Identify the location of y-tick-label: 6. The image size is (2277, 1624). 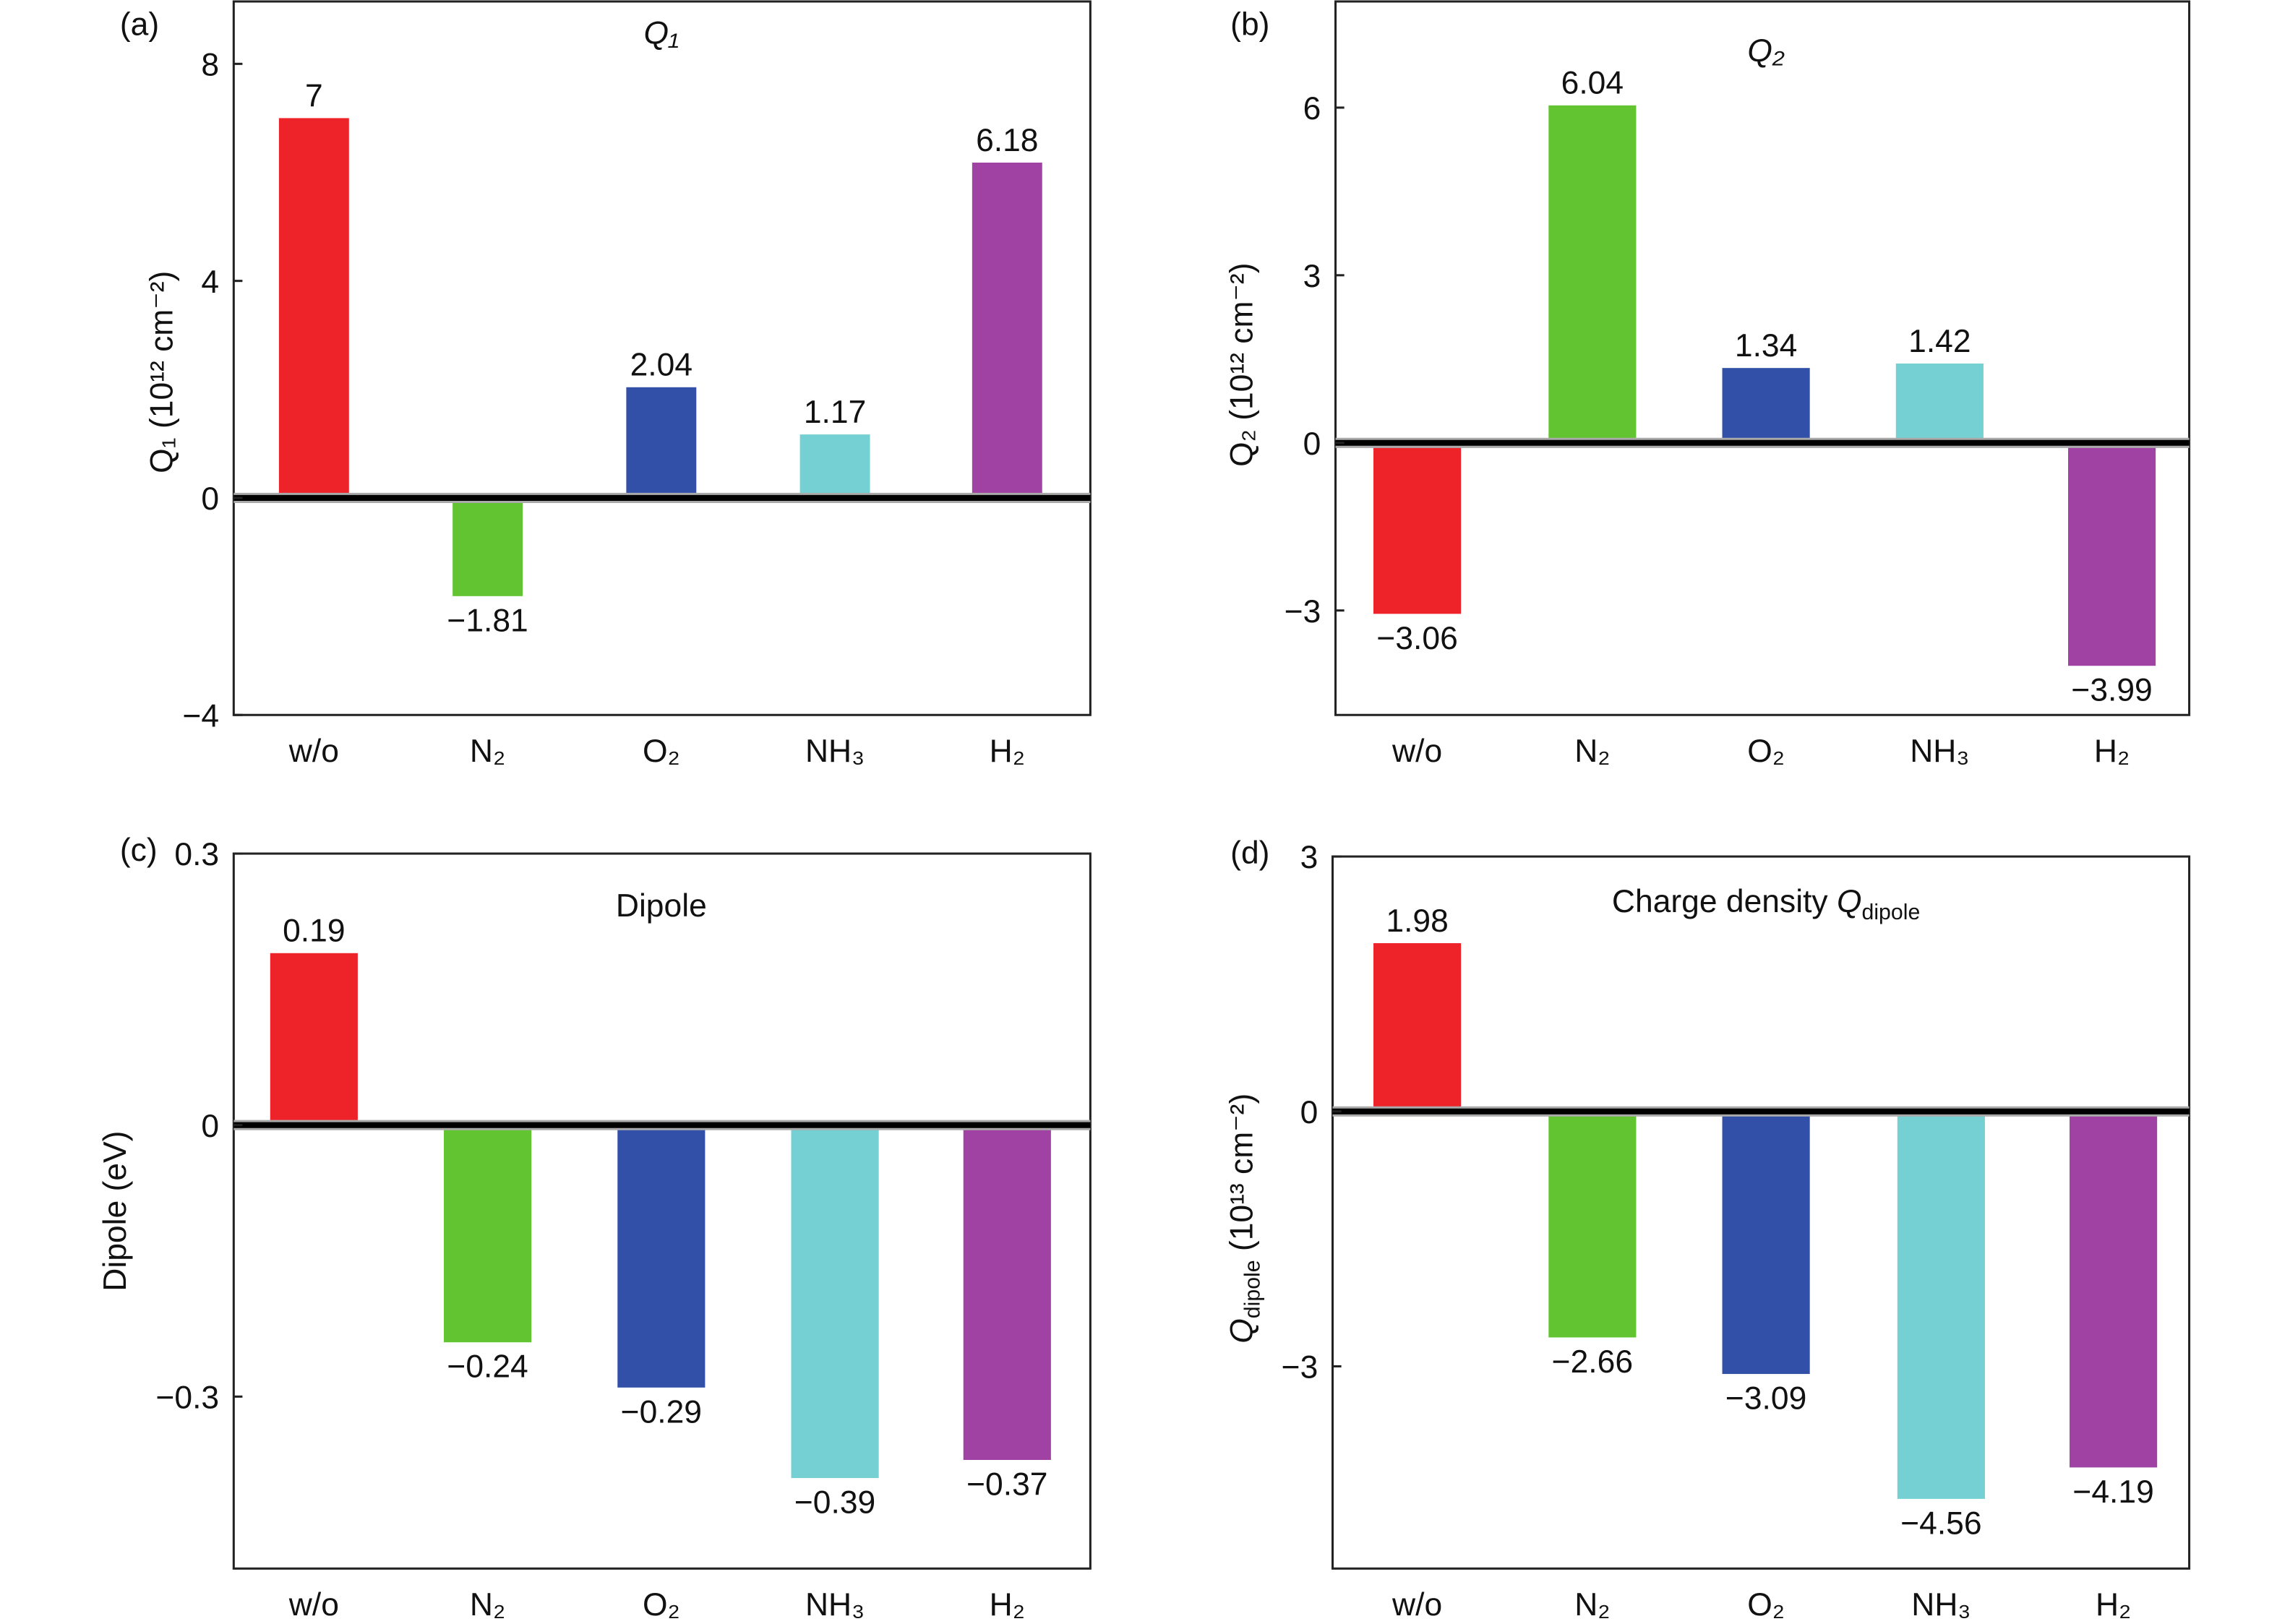
(1312, 108).